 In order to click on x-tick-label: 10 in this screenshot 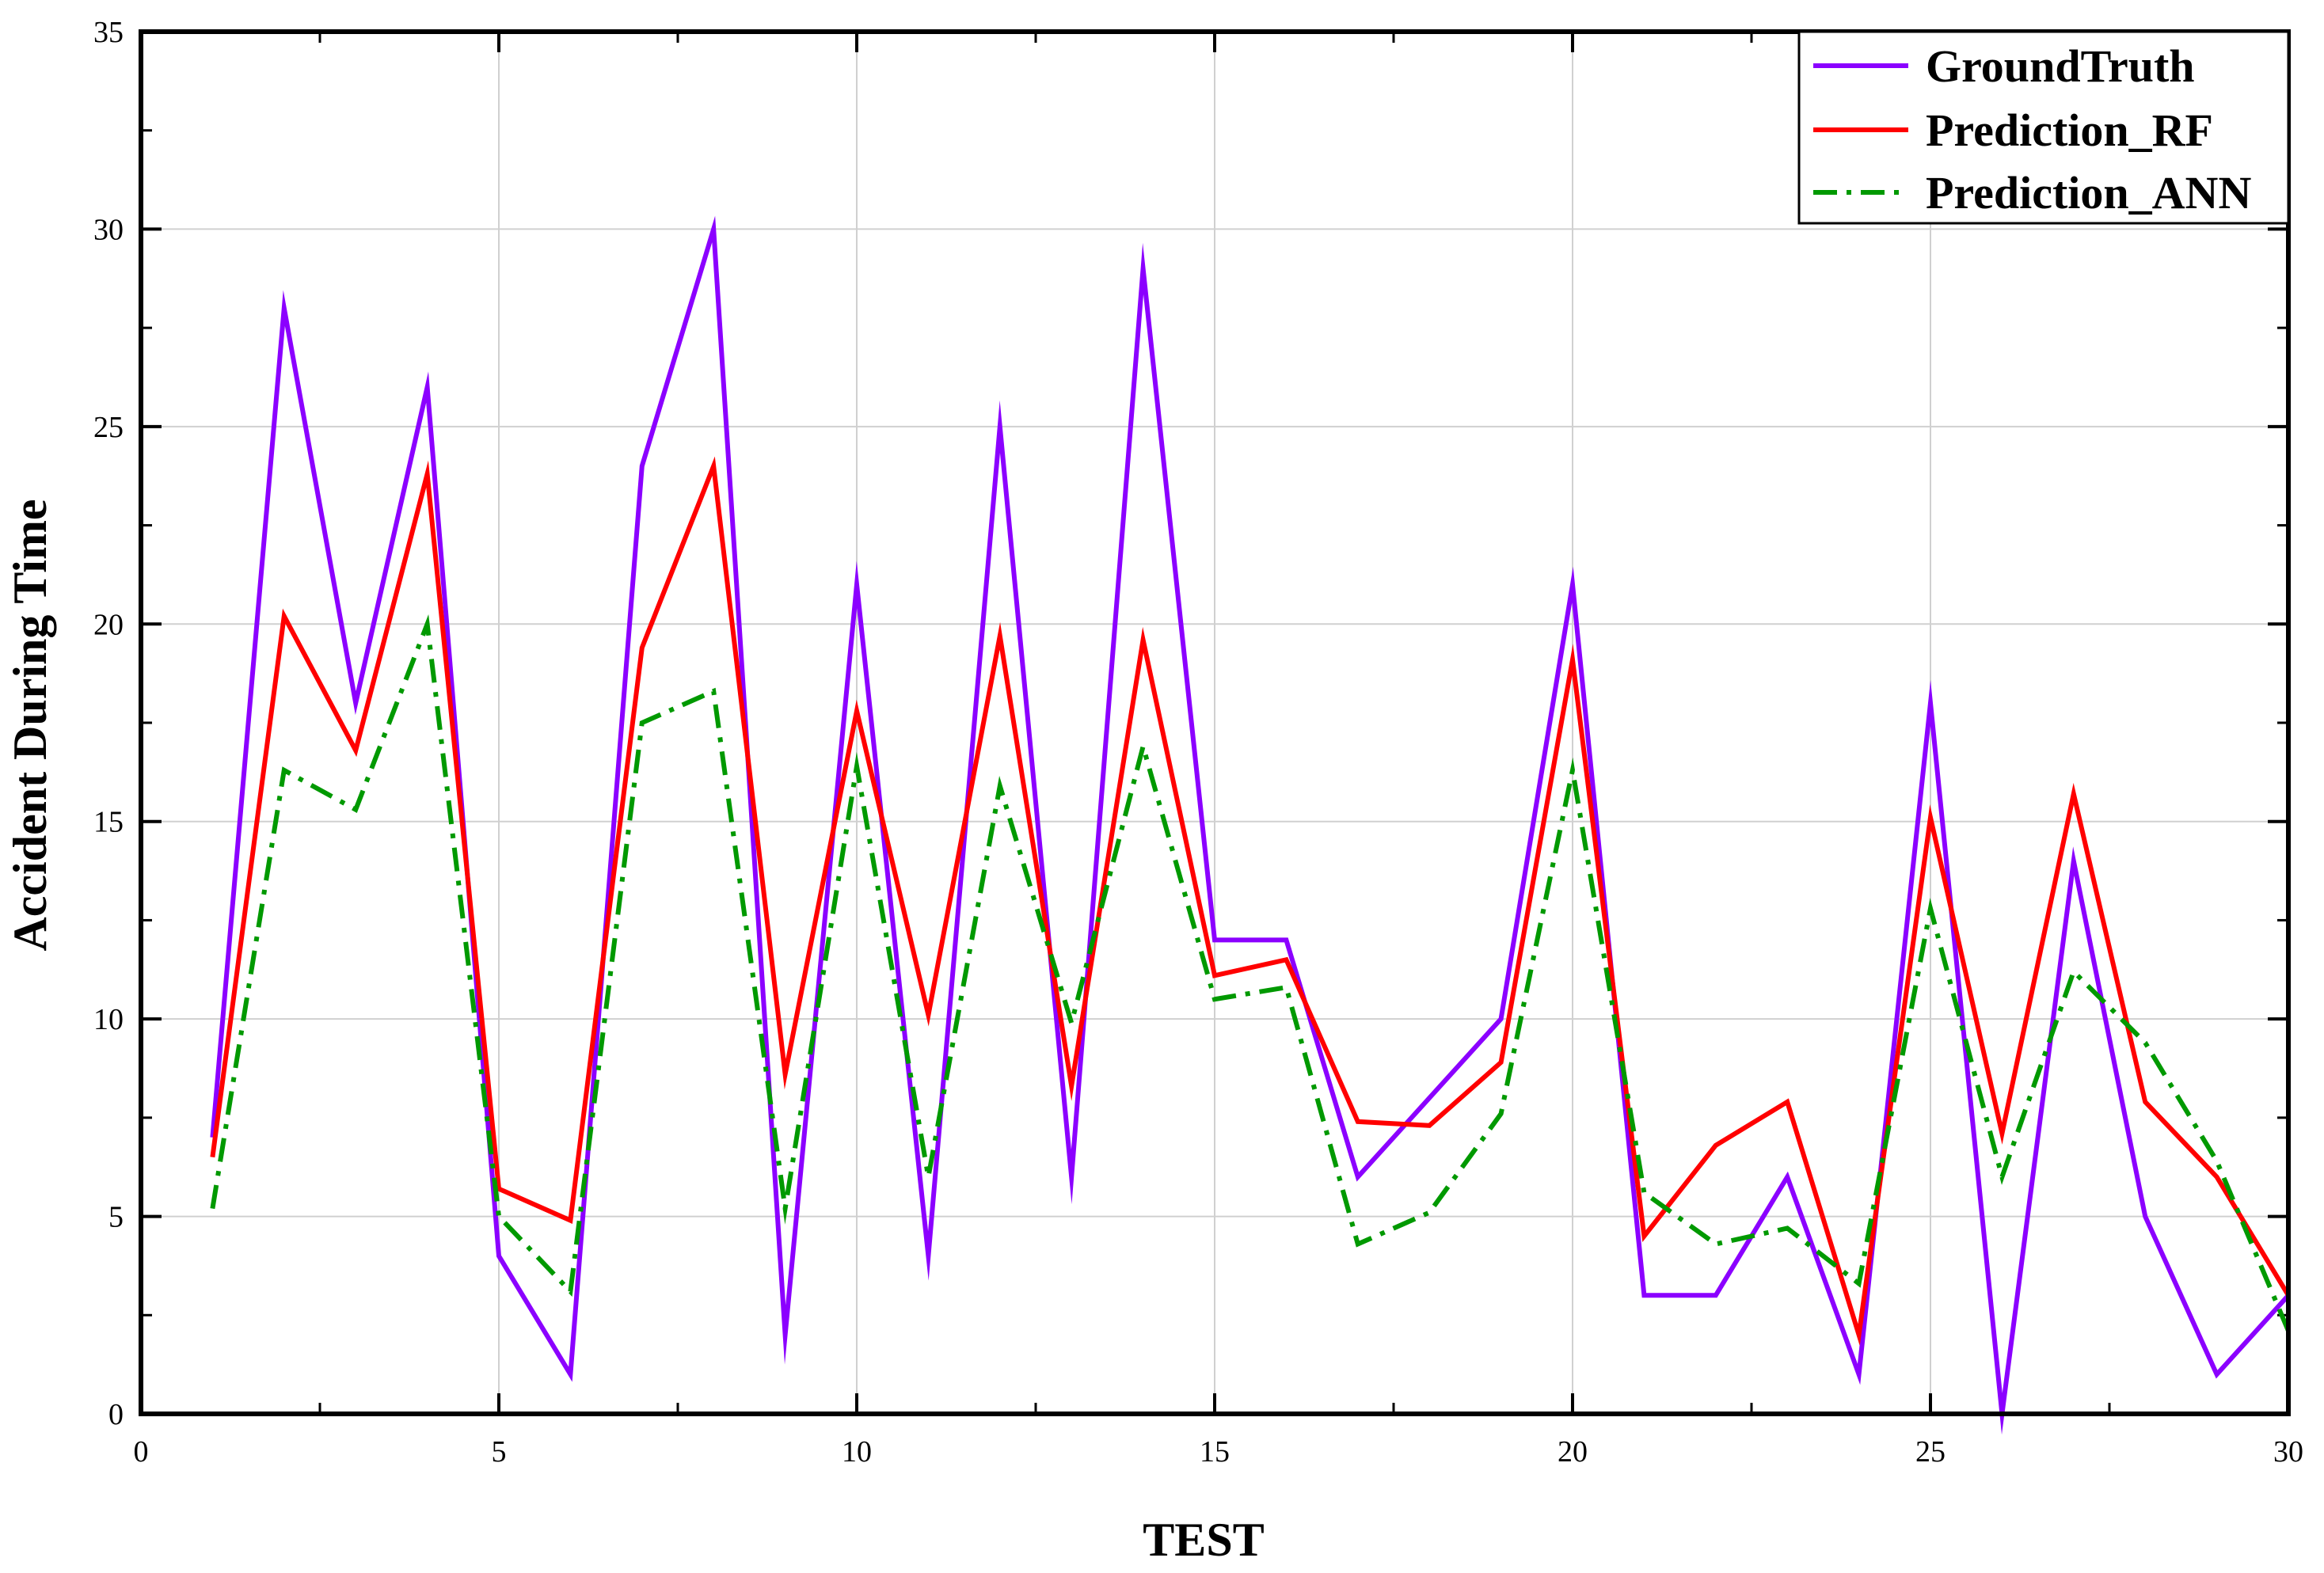, I will do `click(857, 1452)`.